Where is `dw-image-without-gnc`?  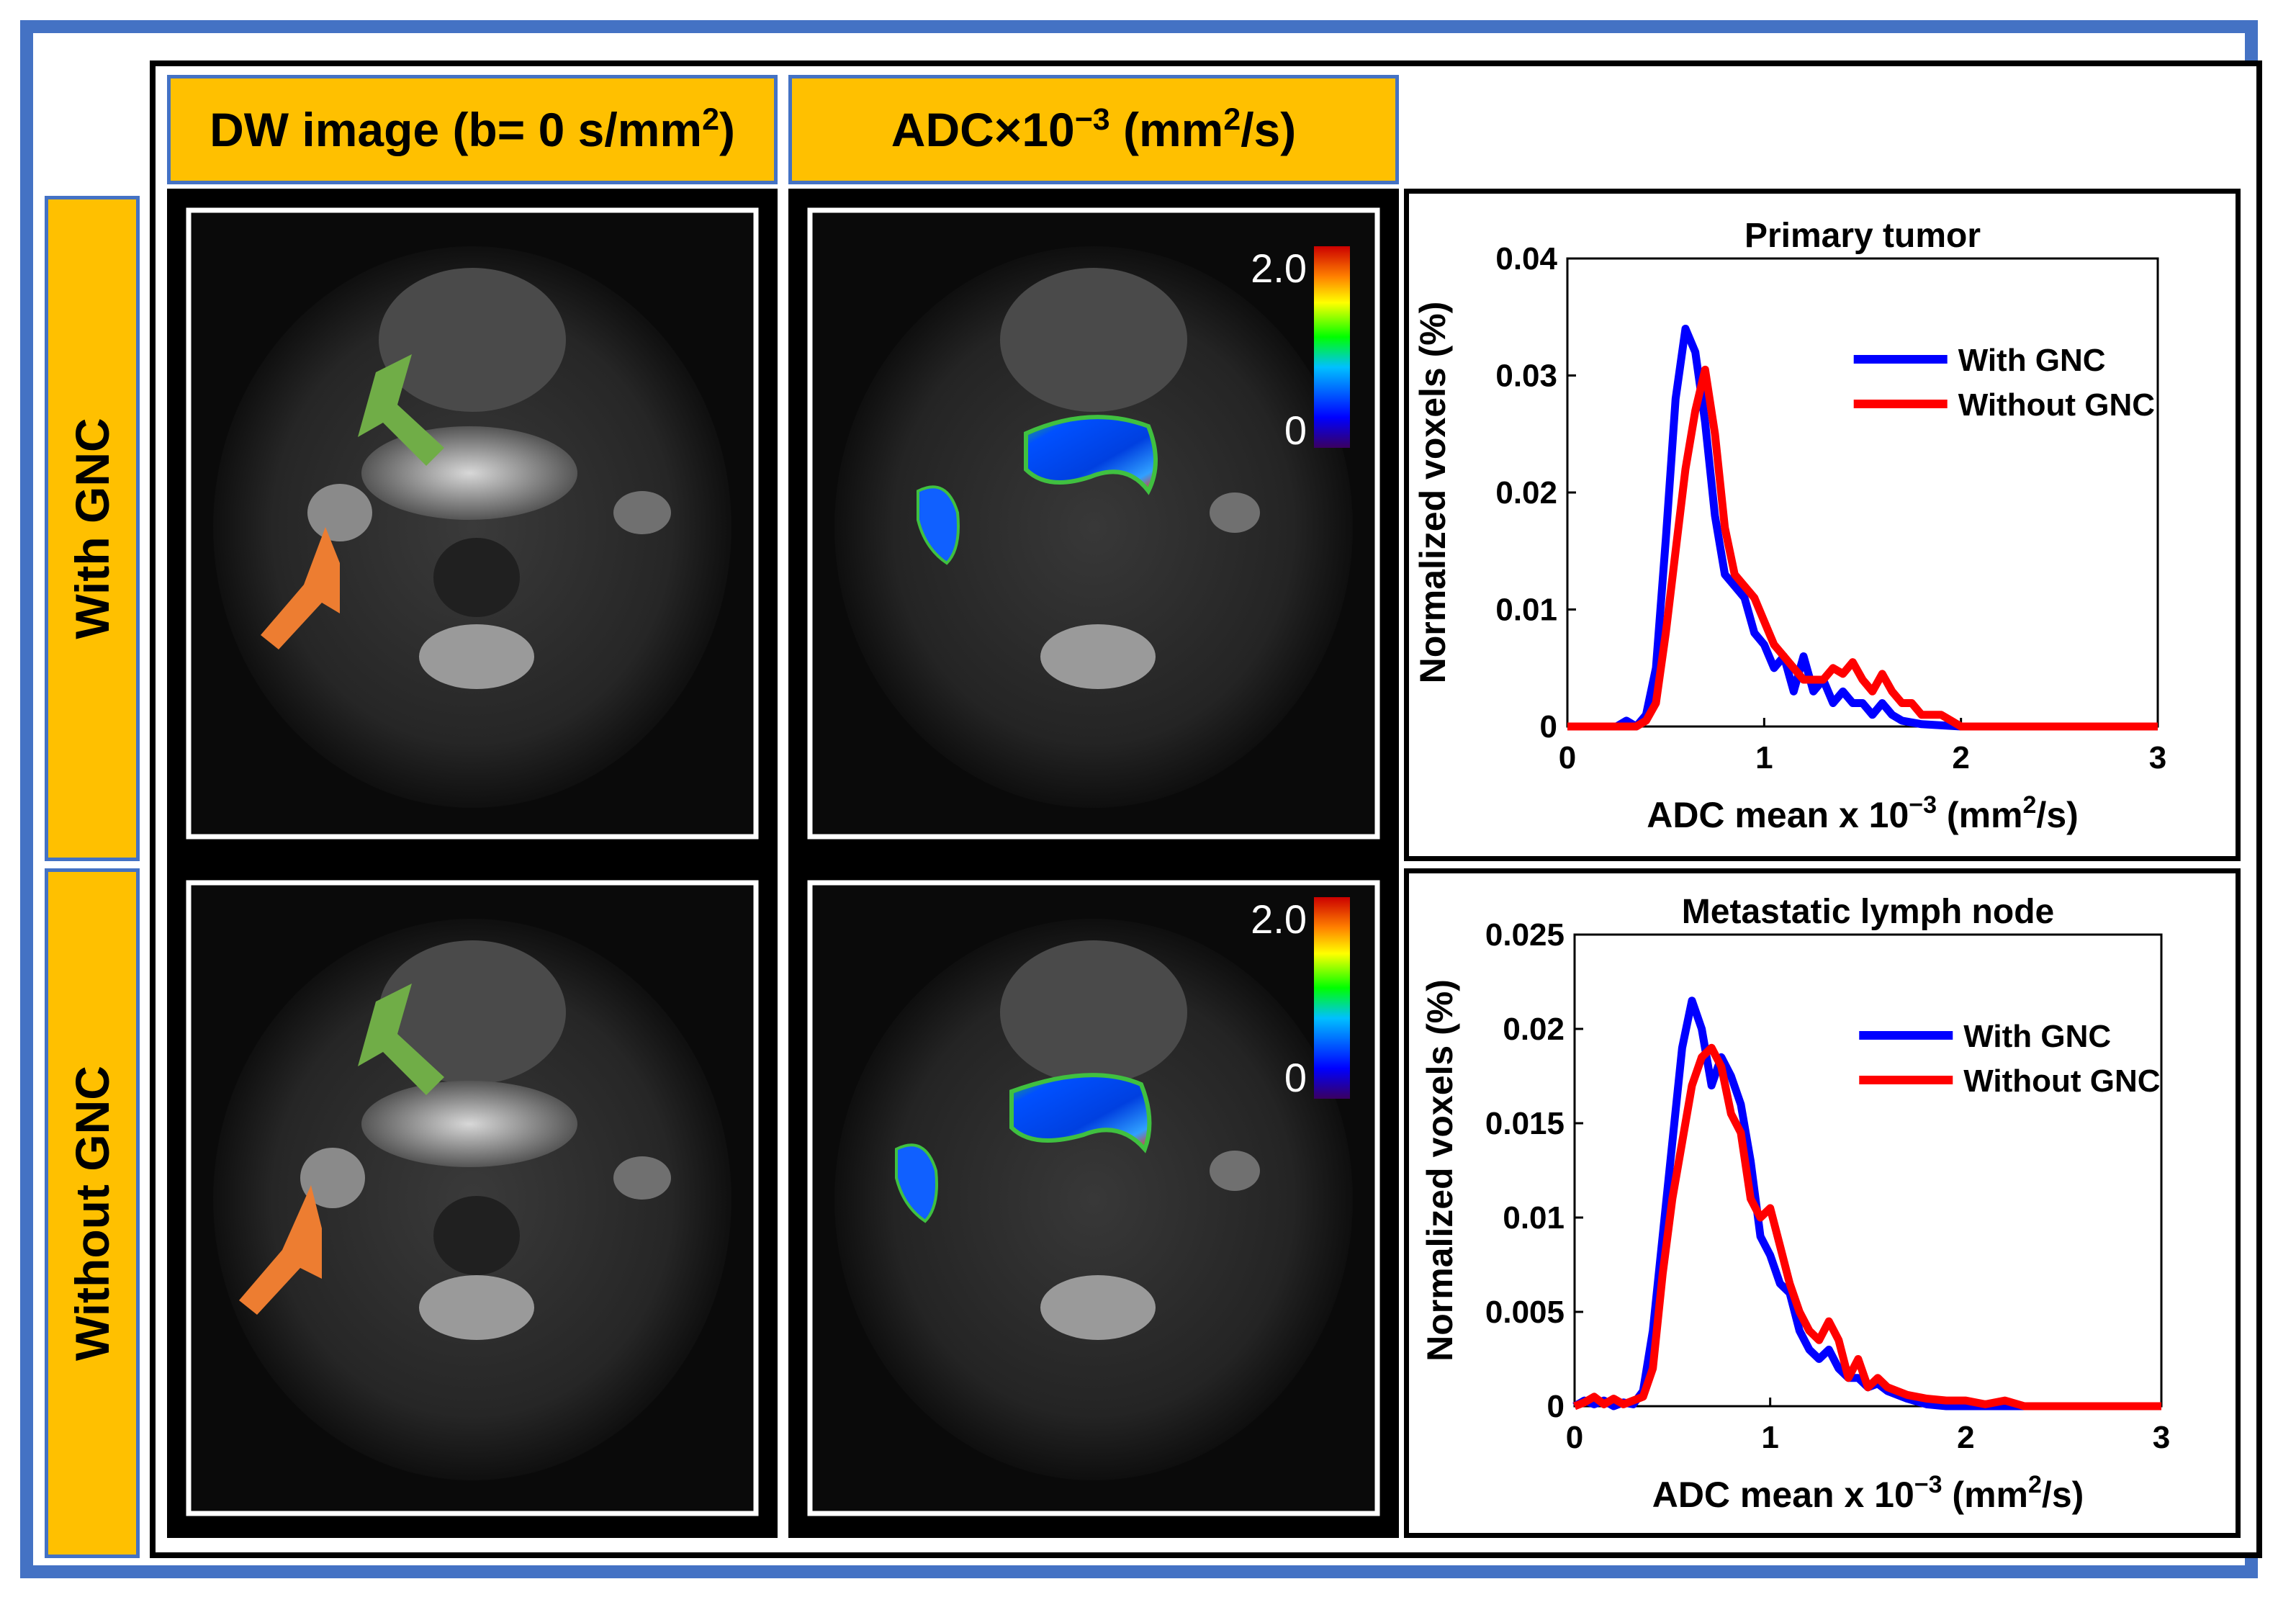 dw-image-without-gnc is located at coordinates (473, 1199).